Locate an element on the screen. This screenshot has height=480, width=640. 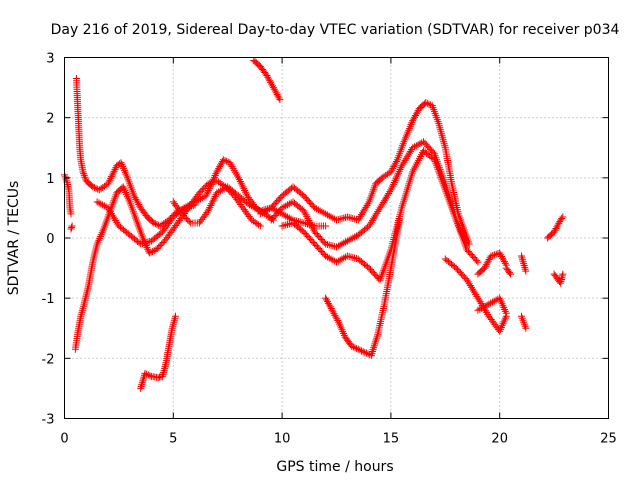
x-tick-label: 10 is located at coordinates (282, 439).